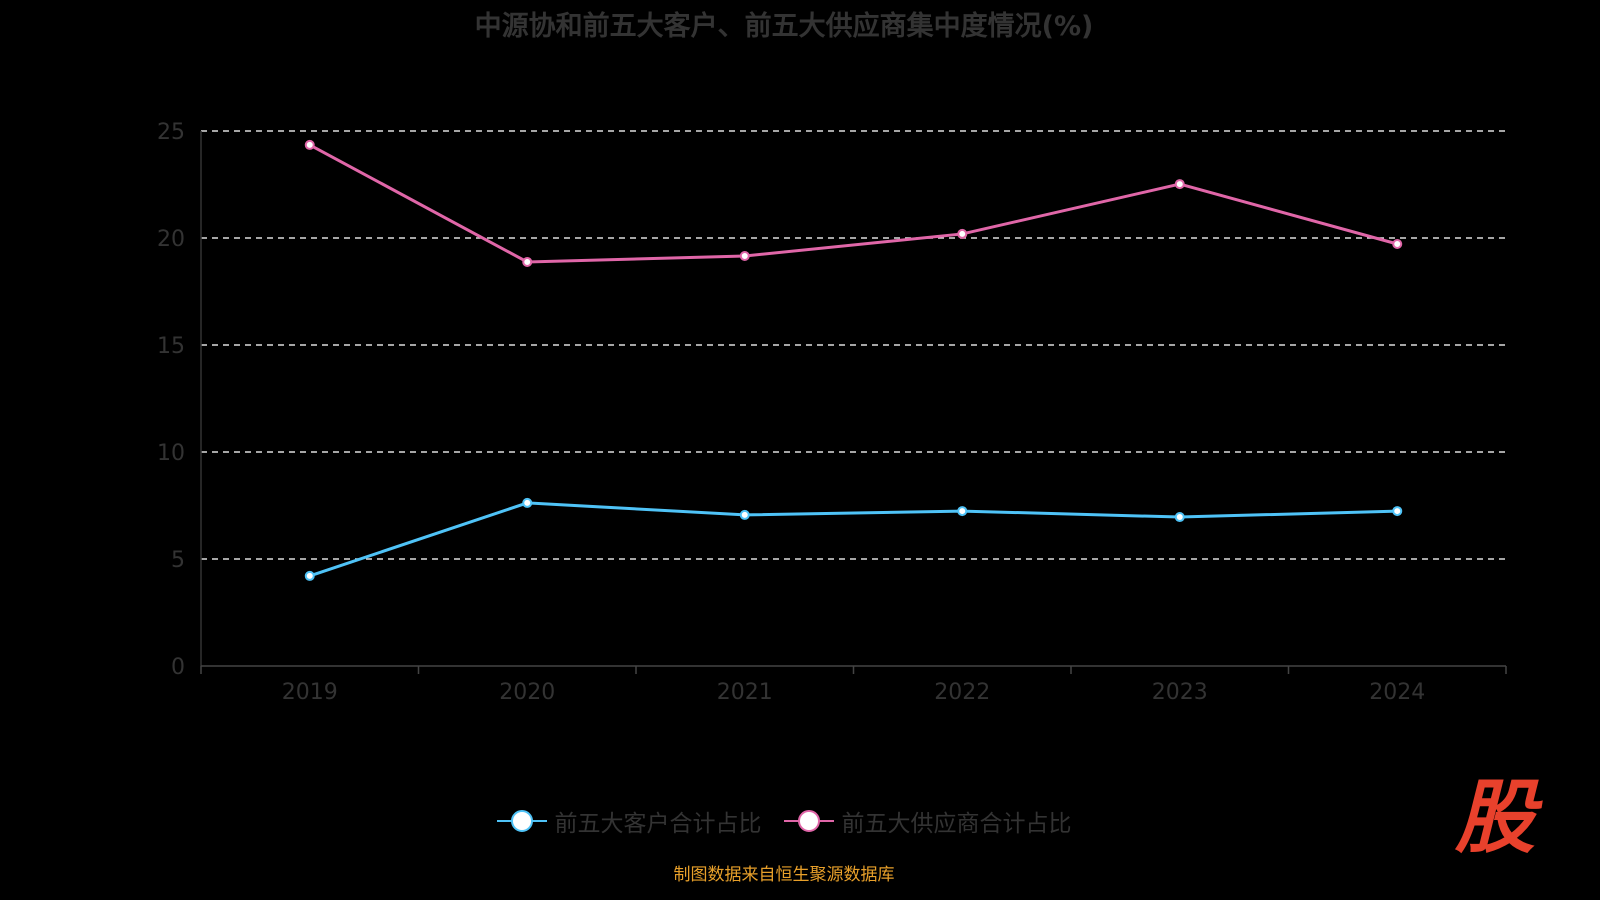 Image resolution: width=1600 pixels, height=900 pixels. Describe the element at coordinates (178, 667) in the screenshot. I see `y-tick-label: 0` at that location.